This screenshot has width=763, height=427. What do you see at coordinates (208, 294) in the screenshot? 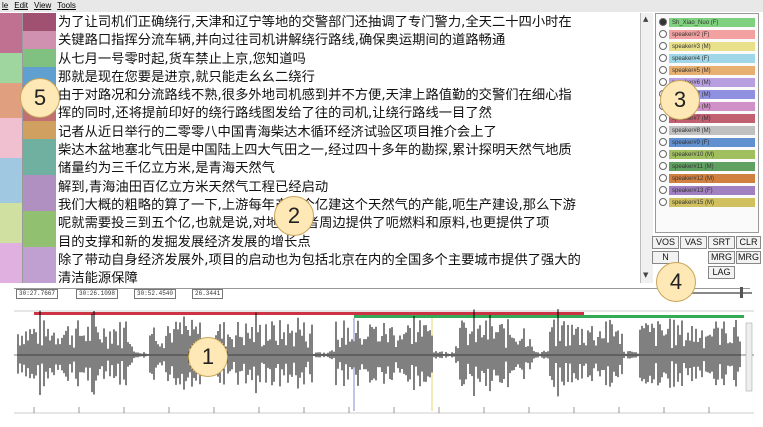
I see `selection-length: 26.3441` at bounding box center [208, 294].